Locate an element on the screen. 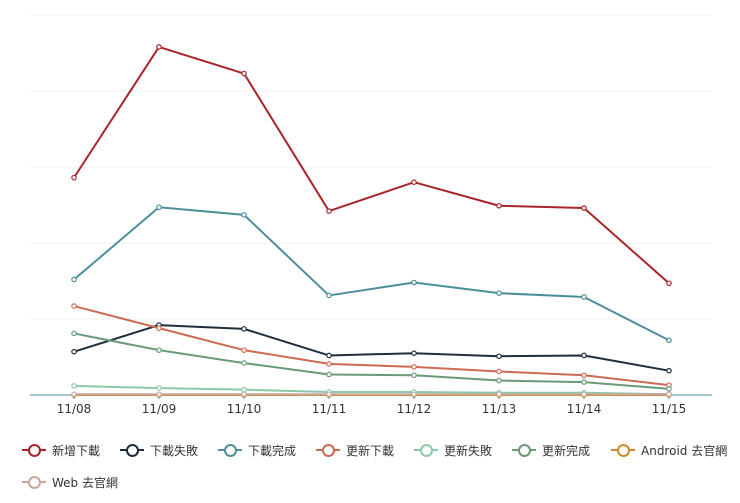 This screenshot has width=740, height=503. legend-item: 更新下載 is located at coordinates (355, 450).